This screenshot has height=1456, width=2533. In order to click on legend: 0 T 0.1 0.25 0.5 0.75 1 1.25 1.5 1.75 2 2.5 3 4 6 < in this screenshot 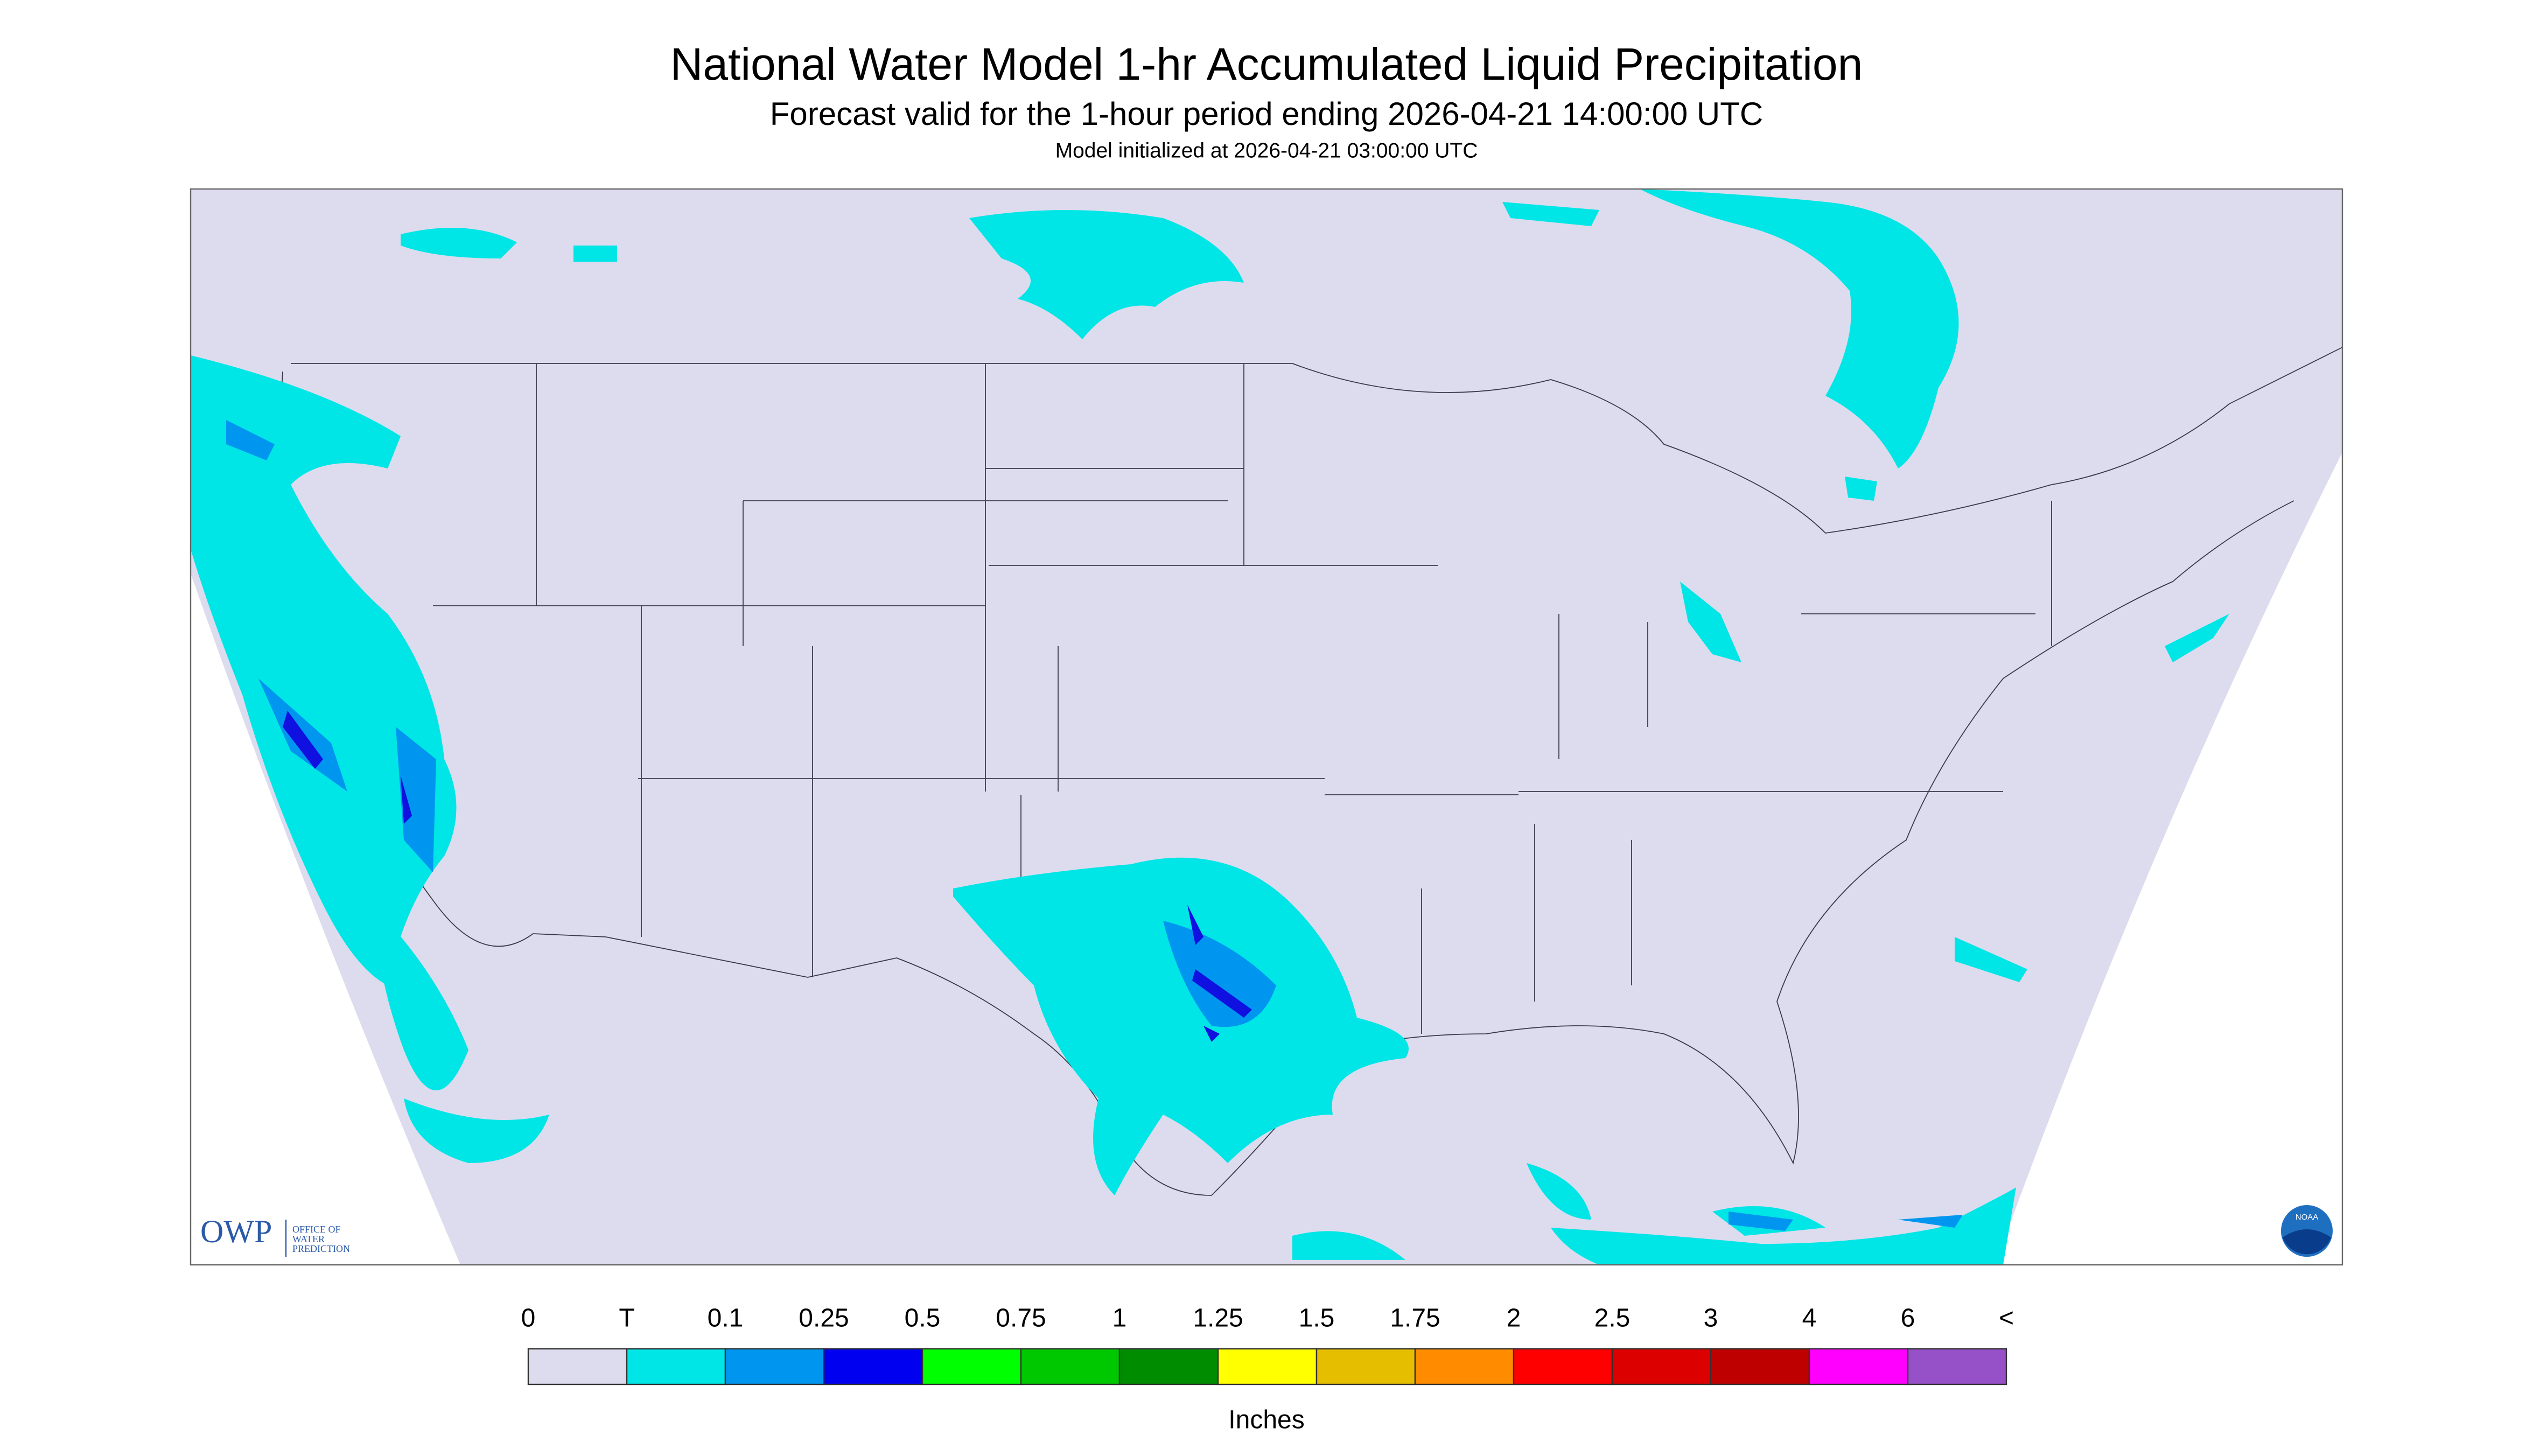, I will do `click(1267, 1344)`.